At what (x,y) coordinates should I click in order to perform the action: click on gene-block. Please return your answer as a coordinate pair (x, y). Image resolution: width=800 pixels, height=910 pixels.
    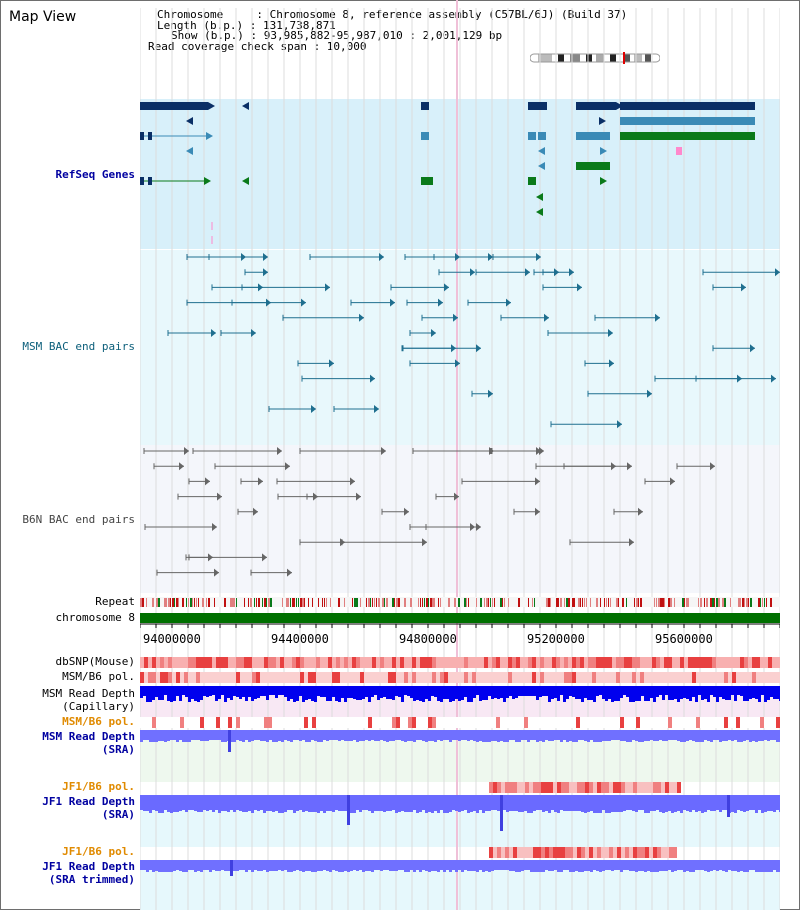
    Looking at the image, I should click on (532, 181).